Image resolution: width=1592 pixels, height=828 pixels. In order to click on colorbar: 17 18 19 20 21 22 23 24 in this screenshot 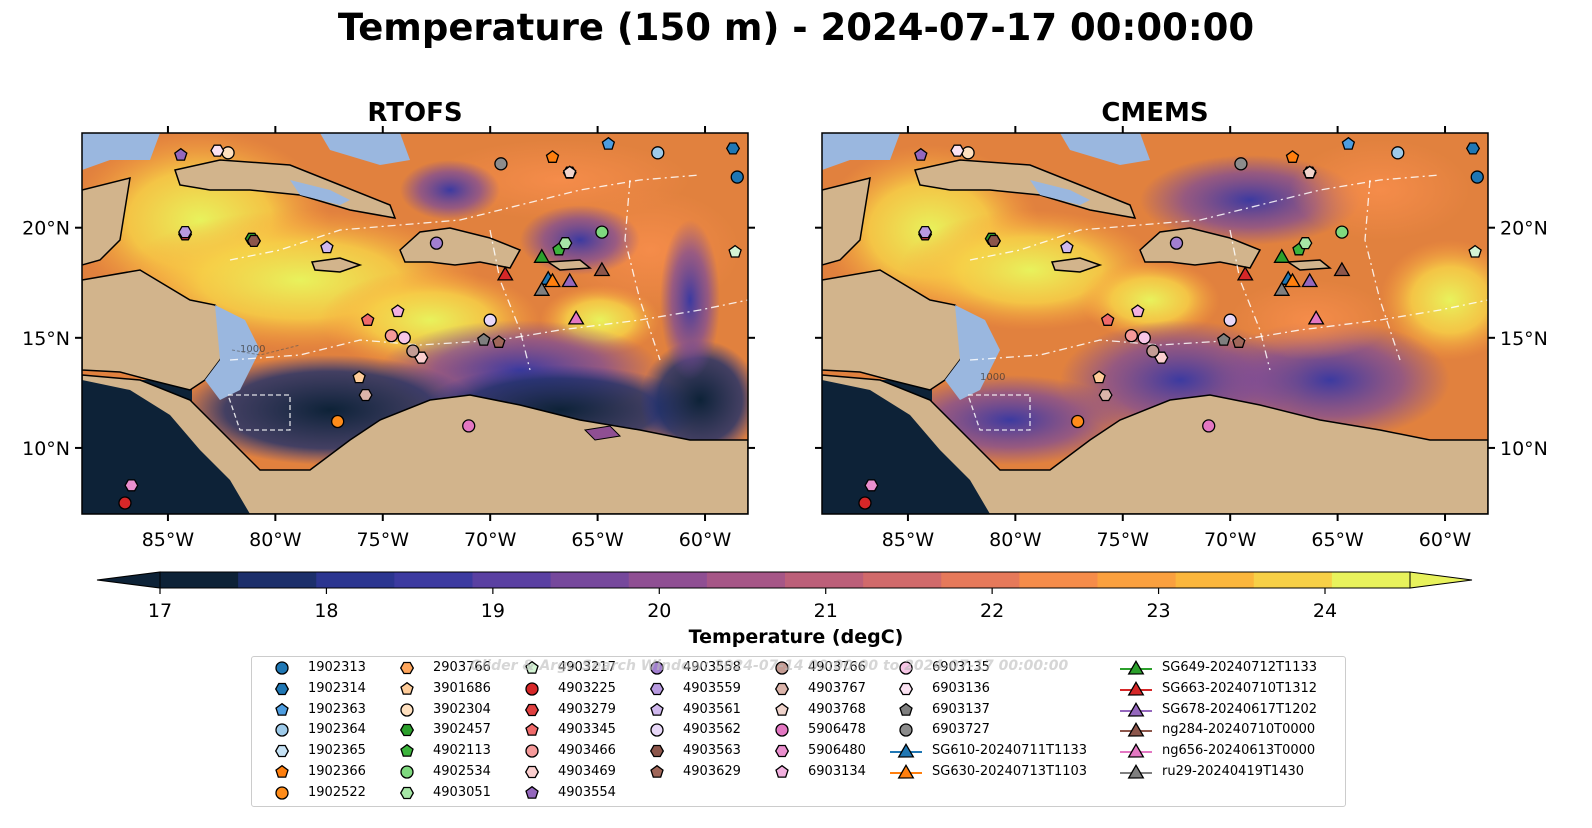, I will do `click(784, 596)`.